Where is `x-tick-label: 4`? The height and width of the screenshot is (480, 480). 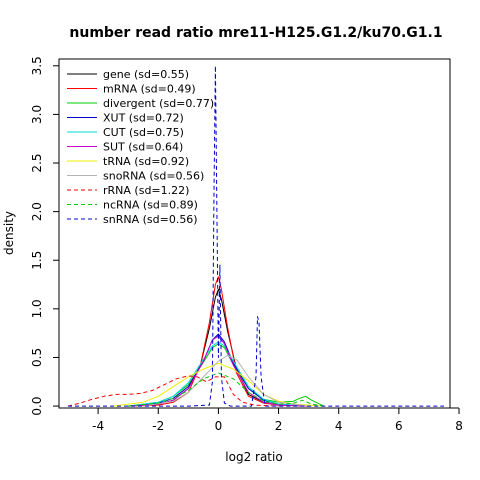 x-tick-label: 4 is located at coordinates (339, 426).